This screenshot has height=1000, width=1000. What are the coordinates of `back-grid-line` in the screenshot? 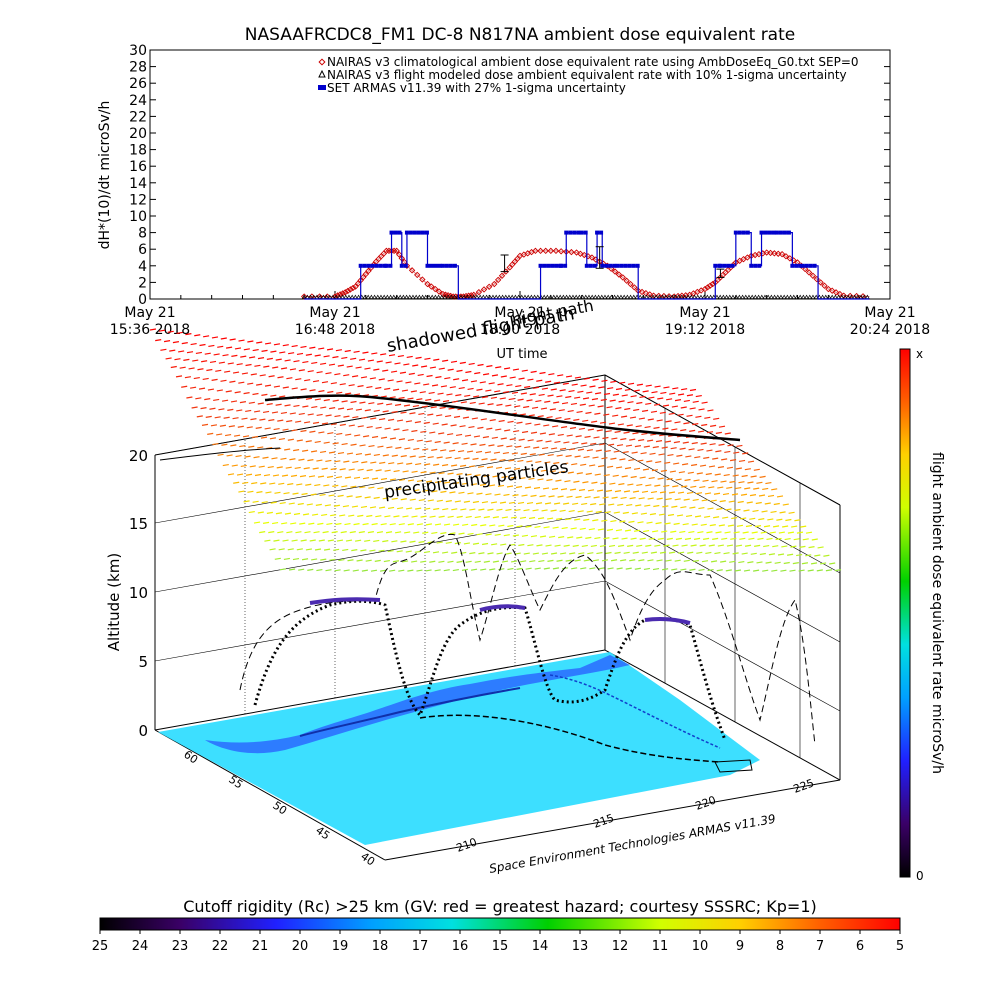 It's located at (380, 415).